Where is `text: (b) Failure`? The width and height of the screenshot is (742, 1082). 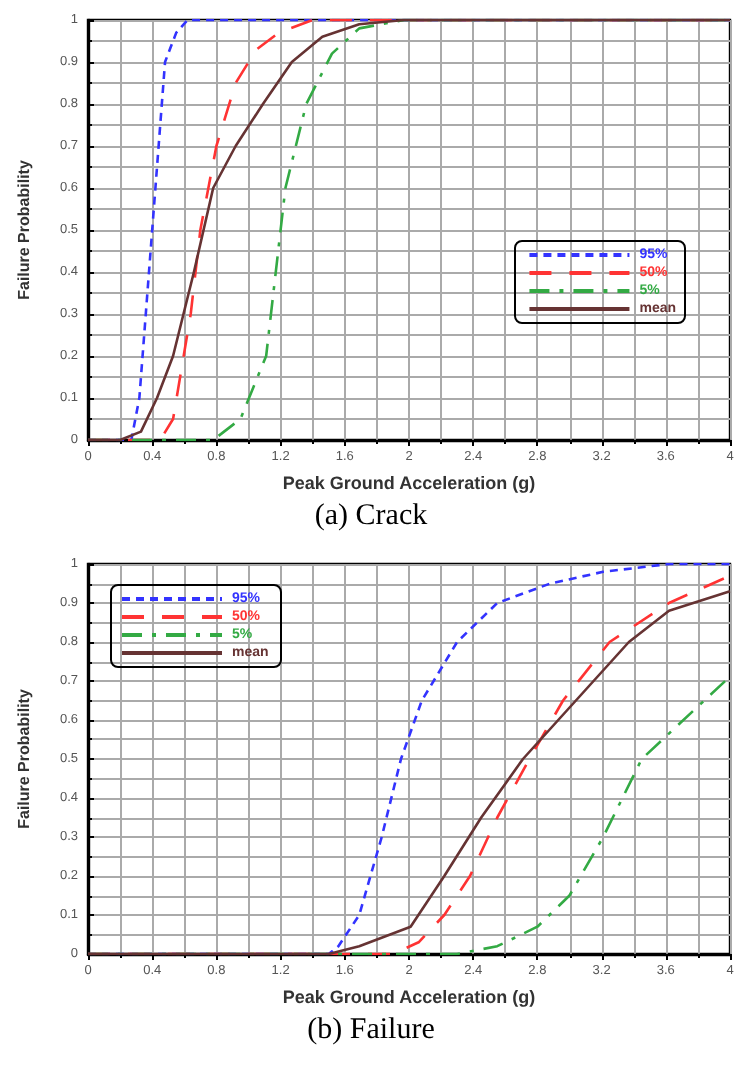
text: (b) Failure is located at coordinates (371, 1031).